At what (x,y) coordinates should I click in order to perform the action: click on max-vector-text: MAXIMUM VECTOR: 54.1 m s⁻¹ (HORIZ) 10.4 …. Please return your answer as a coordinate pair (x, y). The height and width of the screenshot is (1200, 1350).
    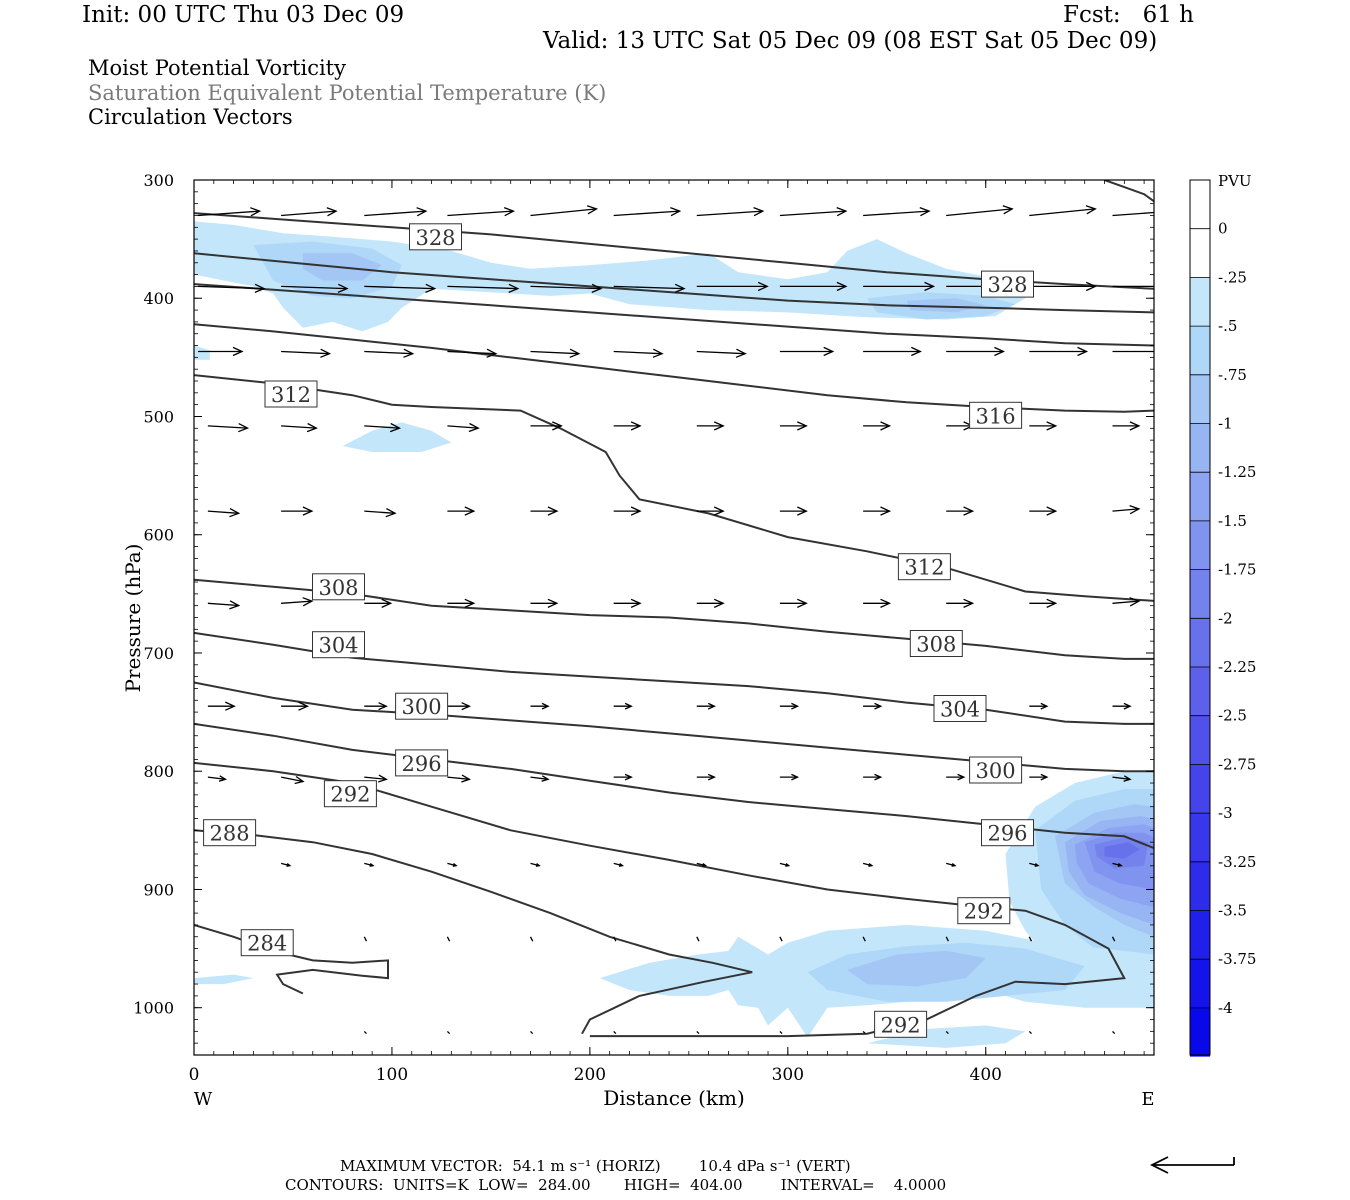
    Looking at the image, I should click on (595, 1166).